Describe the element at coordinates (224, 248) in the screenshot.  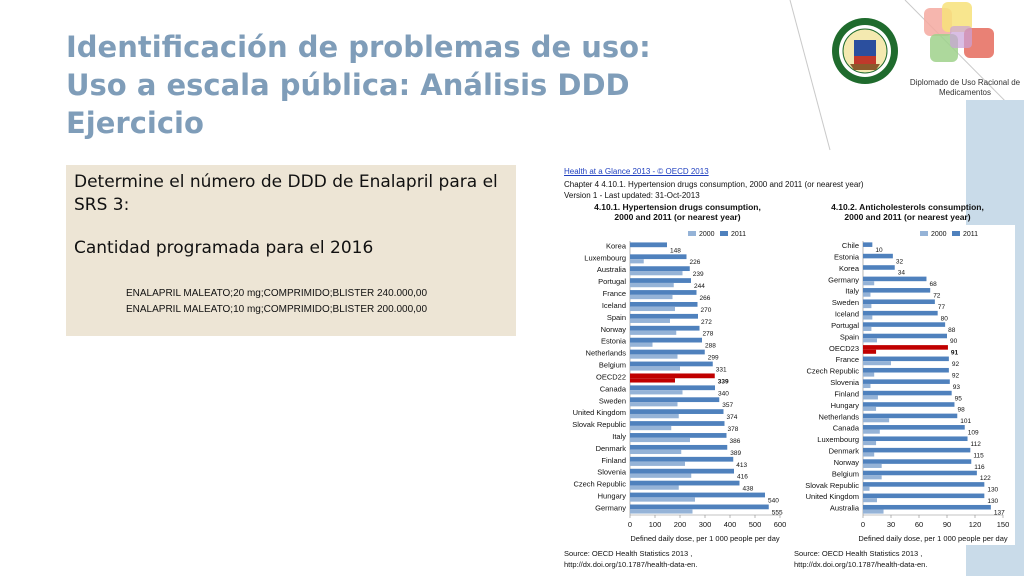
I see `exercise-subheading: Cantidad programada para el 2016` at that location.